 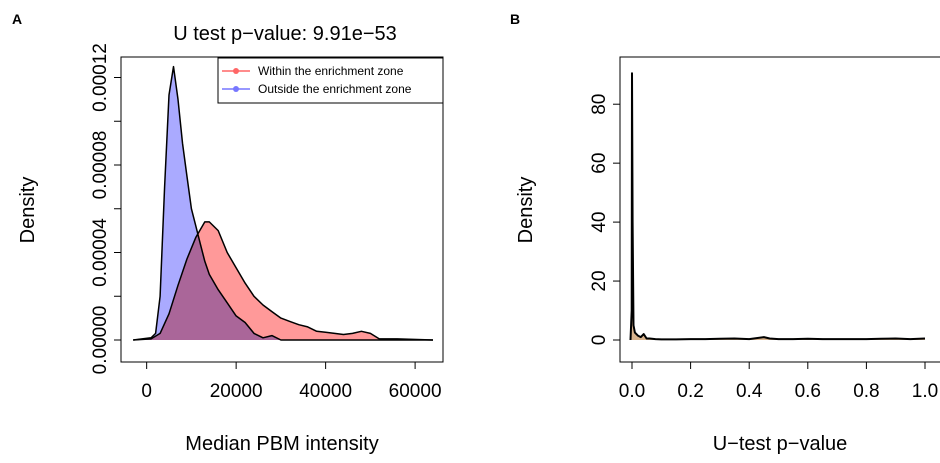 I want to click on panel-a-x-label: Median PBM intensity, so click(x=281, y=444).